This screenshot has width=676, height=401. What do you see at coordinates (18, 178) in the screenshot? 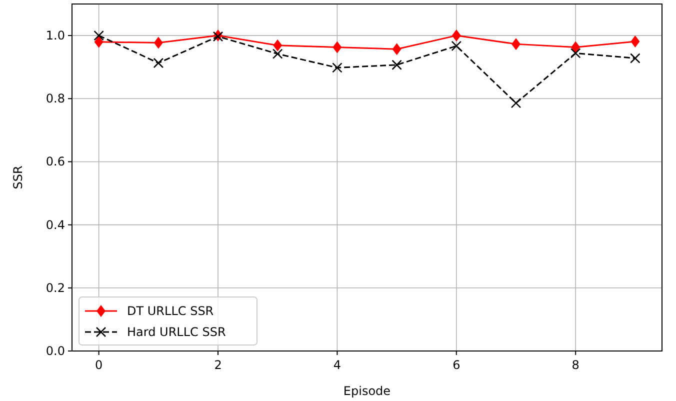
I see `y-axis-title: SSR` at bounding box center [18, 178].